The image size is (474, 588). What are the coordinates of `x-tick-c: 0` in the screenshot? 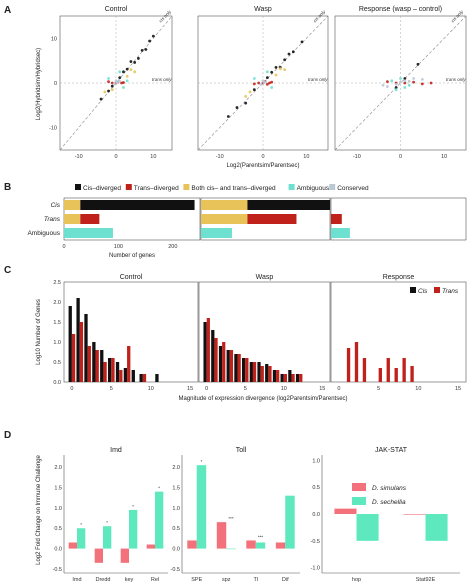 It's located at (206, 389).